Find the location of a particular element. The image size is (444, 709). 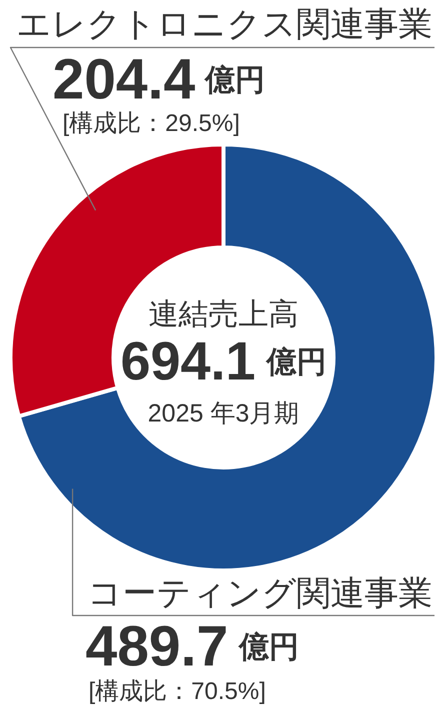

text: 694.1 億円 is located at coordinates (223, 362).